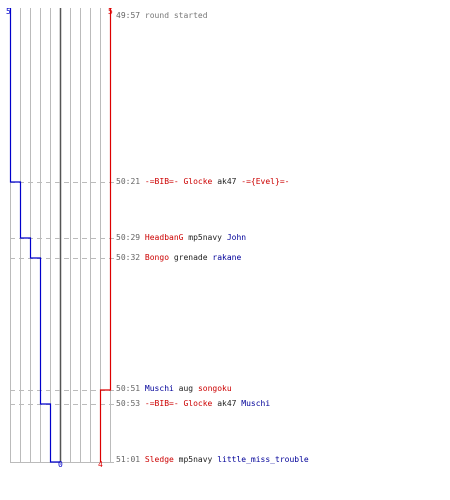 The height and width of the screenshot is (500, 450). Describe the element at coordinates (8, 11) in the screenshot. I see `blue-max-label: 5` at that location.